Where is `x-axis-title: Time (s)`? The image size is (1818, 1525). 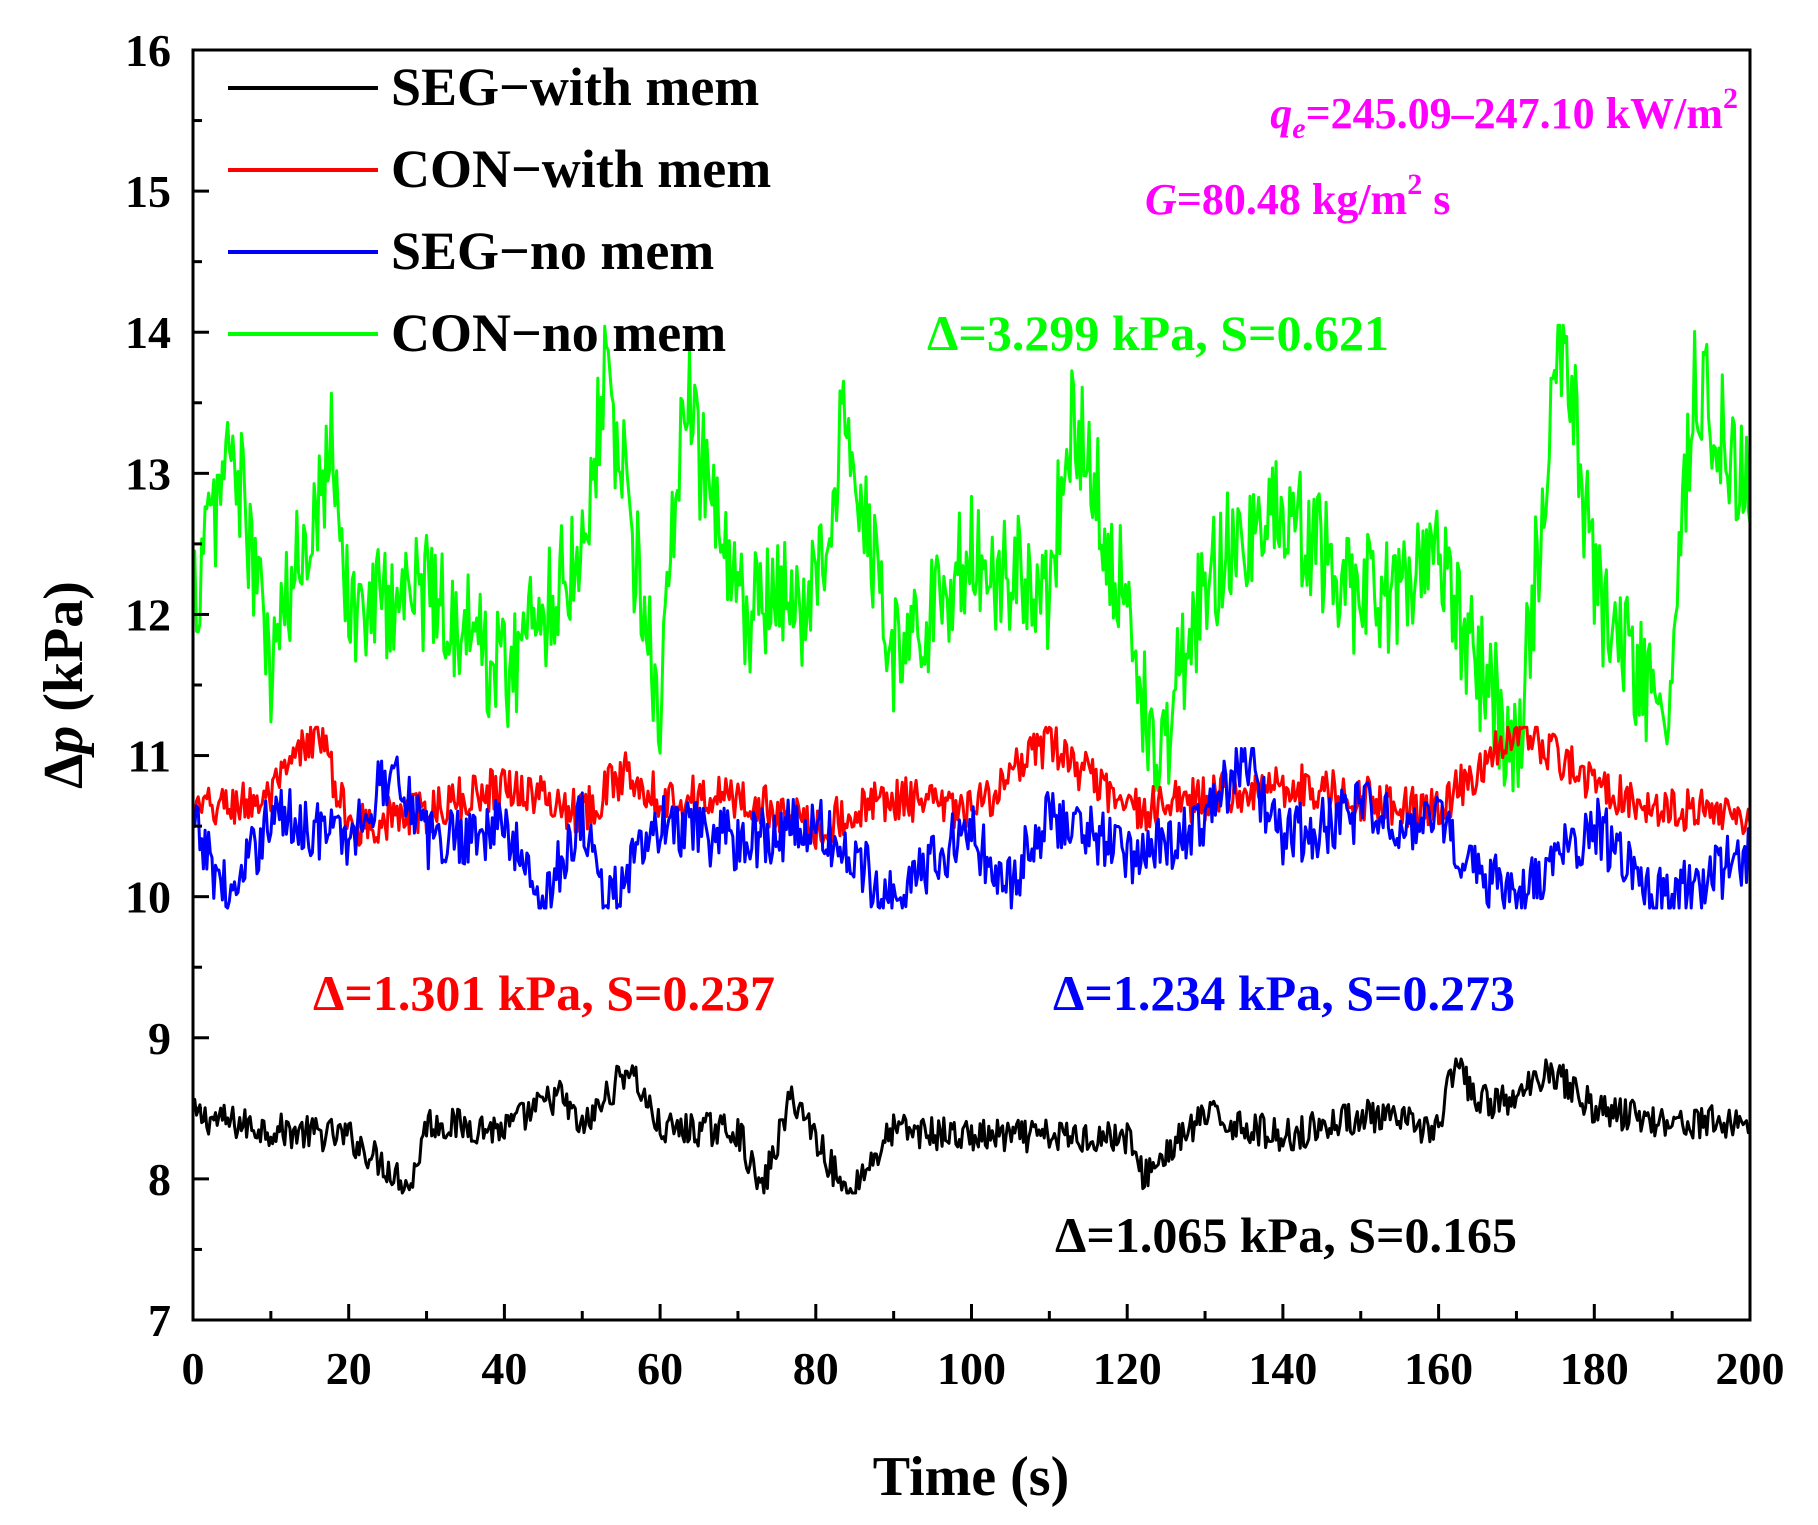
x-axis-title: Time (s) is located at coordinates (971, 1477).